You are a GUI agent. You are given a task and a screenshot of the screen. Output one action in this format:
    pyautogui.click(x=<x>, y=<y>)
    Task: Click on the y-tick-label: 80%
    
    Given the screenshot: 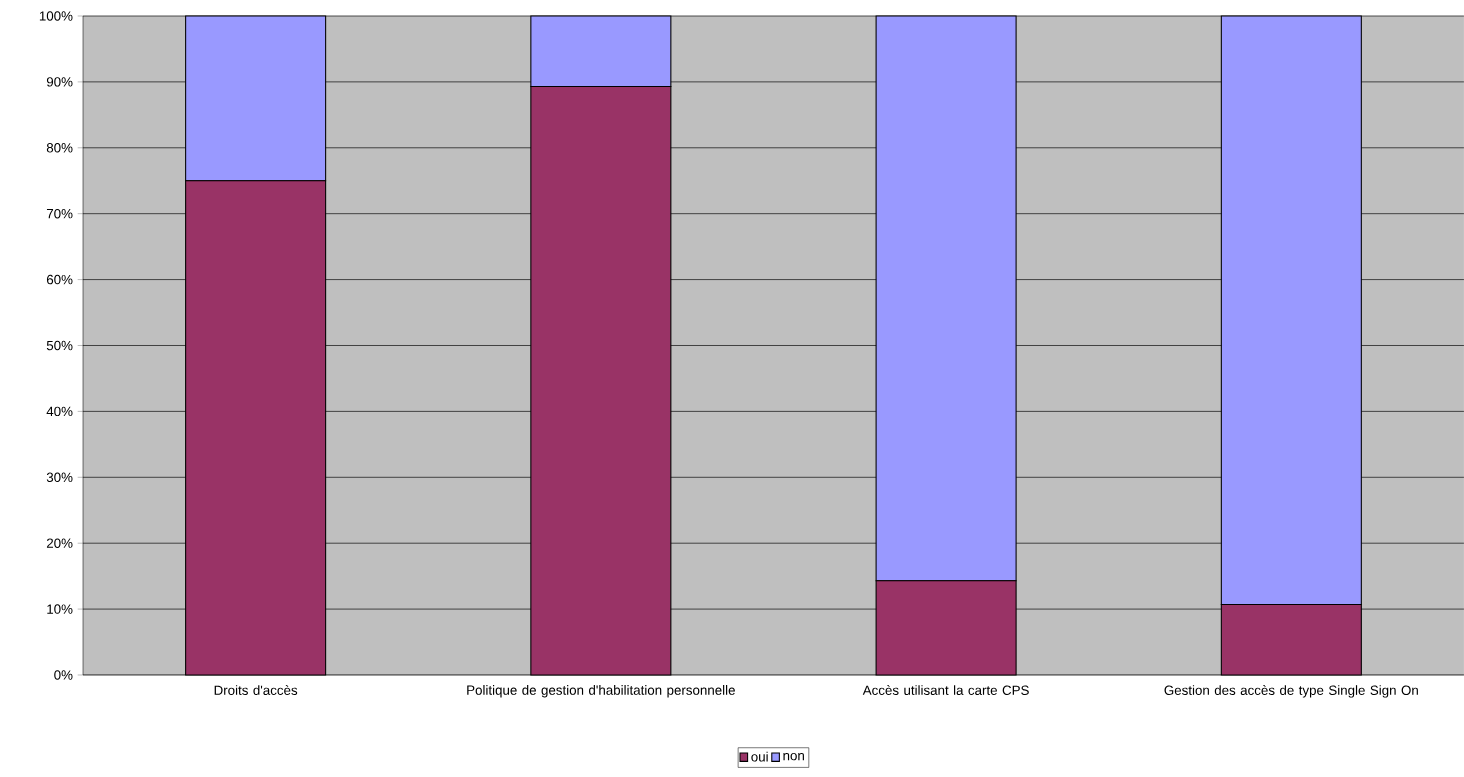 What is the action you would take?
    pyautogui.click(x=59, y=148)
    